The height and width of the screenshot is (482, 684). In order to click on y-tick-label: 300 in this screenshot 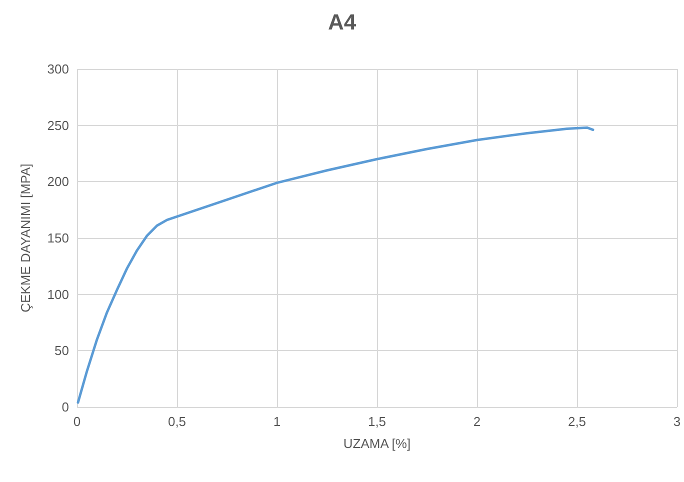, I will do `click(58, 69)`.